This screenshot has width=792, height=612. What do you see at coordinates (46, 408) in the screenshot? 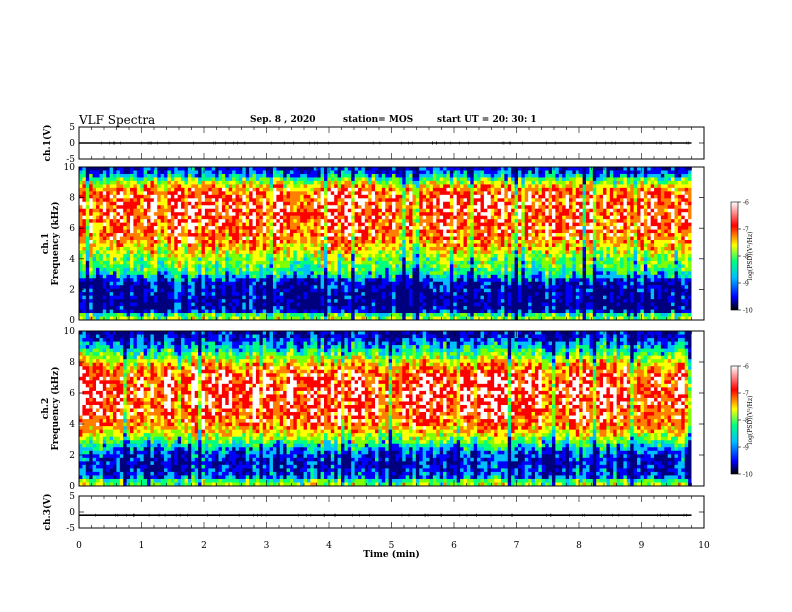
I see `y-axis-label: ch.2` at bounding box center [46, 408].